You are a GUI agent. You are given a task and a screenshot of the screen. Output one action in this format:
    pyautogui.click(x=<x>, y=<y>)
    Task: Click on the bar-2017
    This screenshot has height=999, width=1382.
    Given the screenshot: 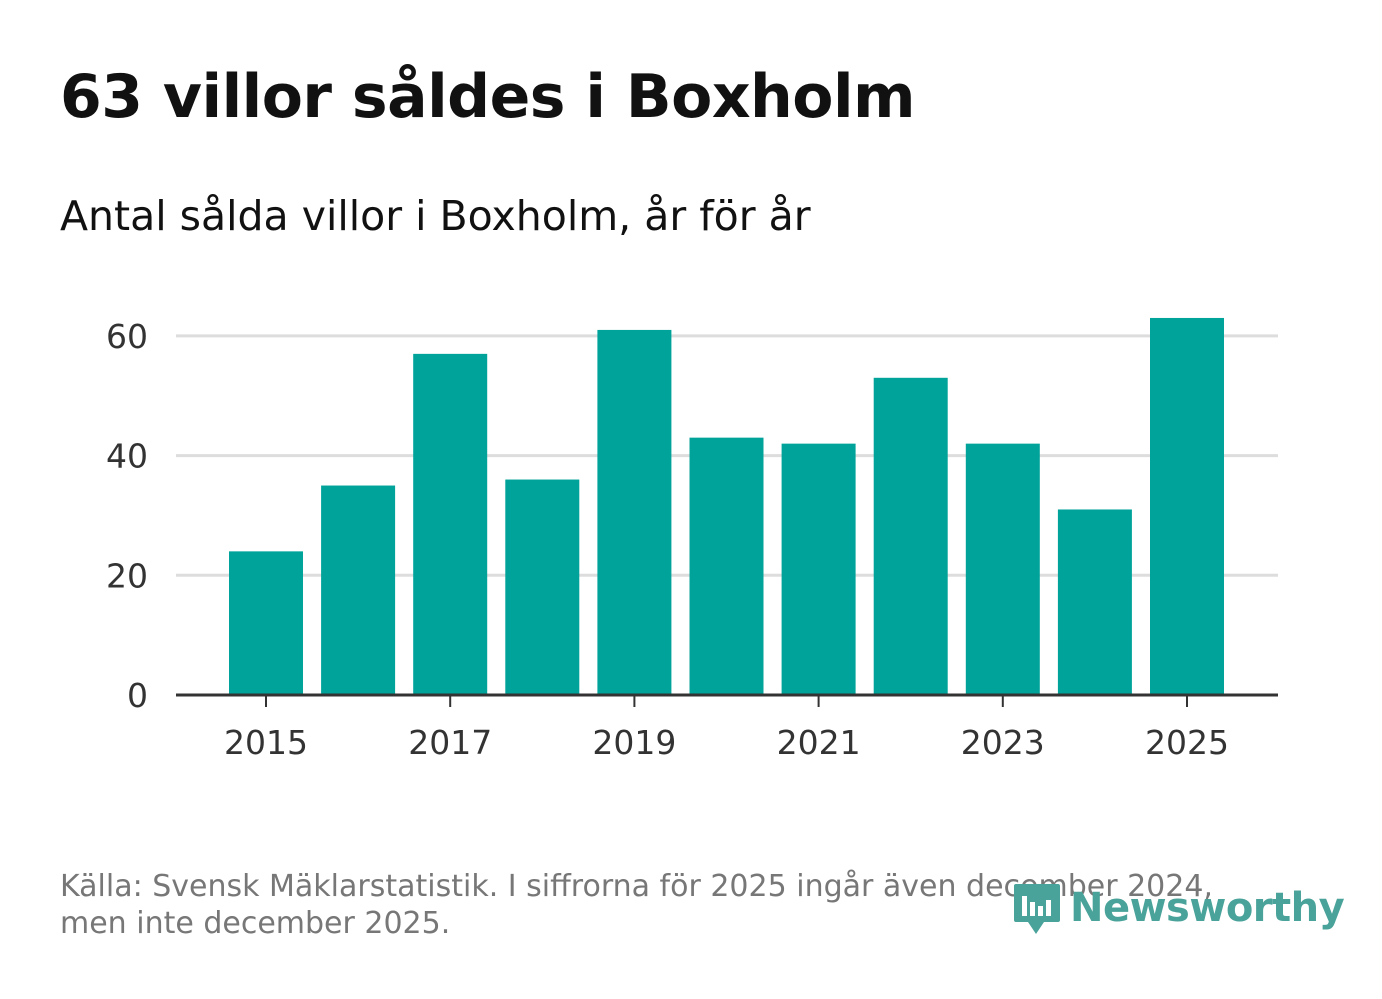 What is the action you would take?
    pyautogui.click(x=450, y=524)
    